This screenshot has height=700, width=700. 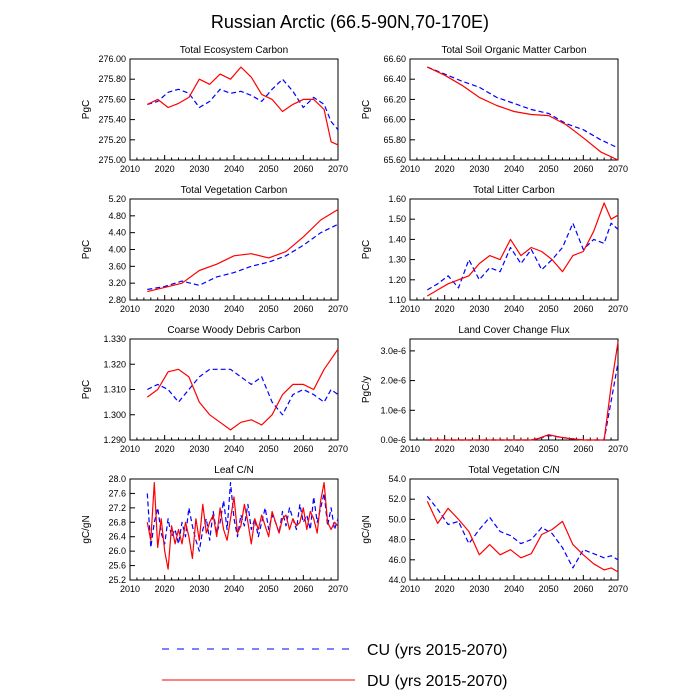 What do you see at coordinates (514, 190) in the screenshot?
I see `panel-title: Total Litter Carbon` at bounding box center [514, 190].